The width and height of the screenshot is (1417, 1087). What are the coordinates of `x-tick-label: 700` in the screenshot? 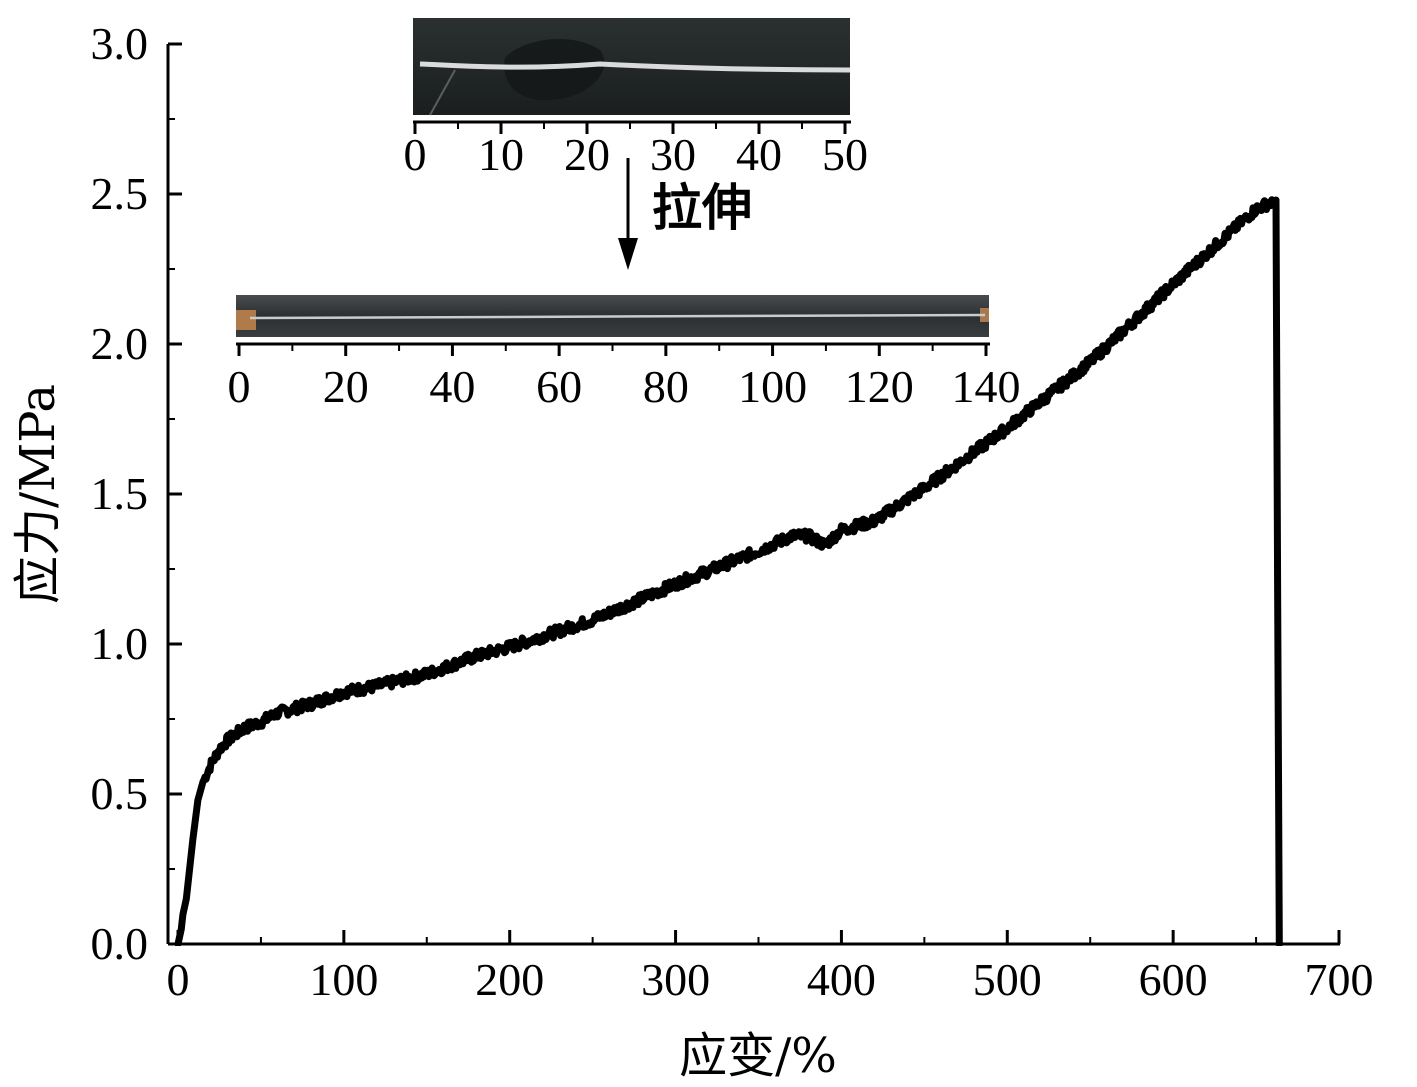 It's located at (1339, 979).